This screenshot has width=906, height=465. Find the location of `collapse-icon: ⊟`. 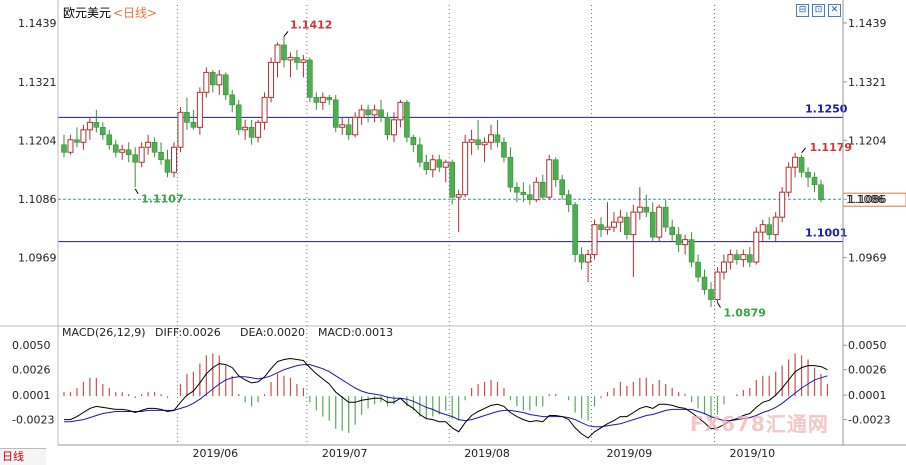

collapse-icon: ⊟ is located at coordinates (802, 10).